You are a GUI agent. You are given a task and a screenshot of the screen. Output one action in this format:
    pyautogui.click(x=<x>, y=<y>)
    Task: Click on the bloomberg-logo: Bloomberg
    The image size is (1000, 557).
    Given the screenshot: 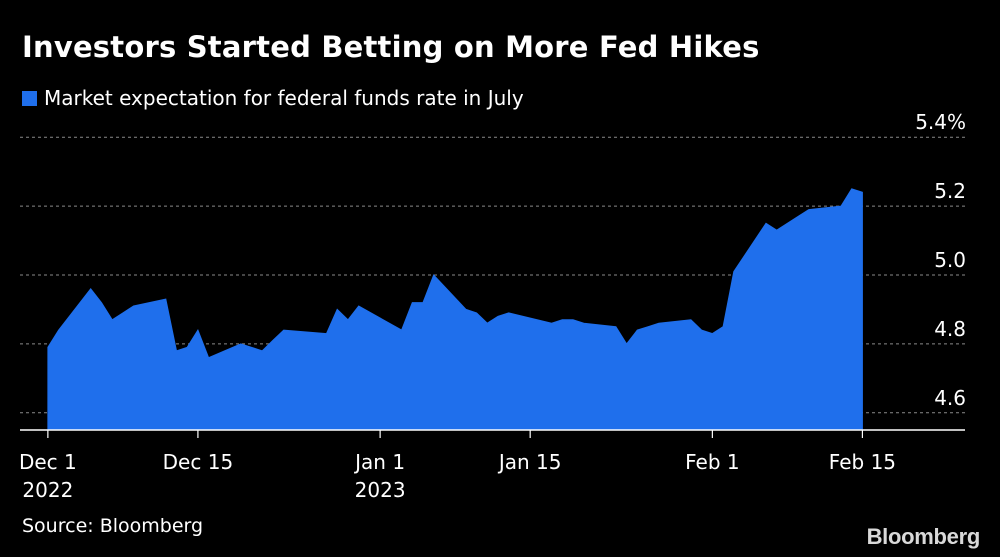 What is the action you would take?
    pyautogui.click(x=923, y=536)
    